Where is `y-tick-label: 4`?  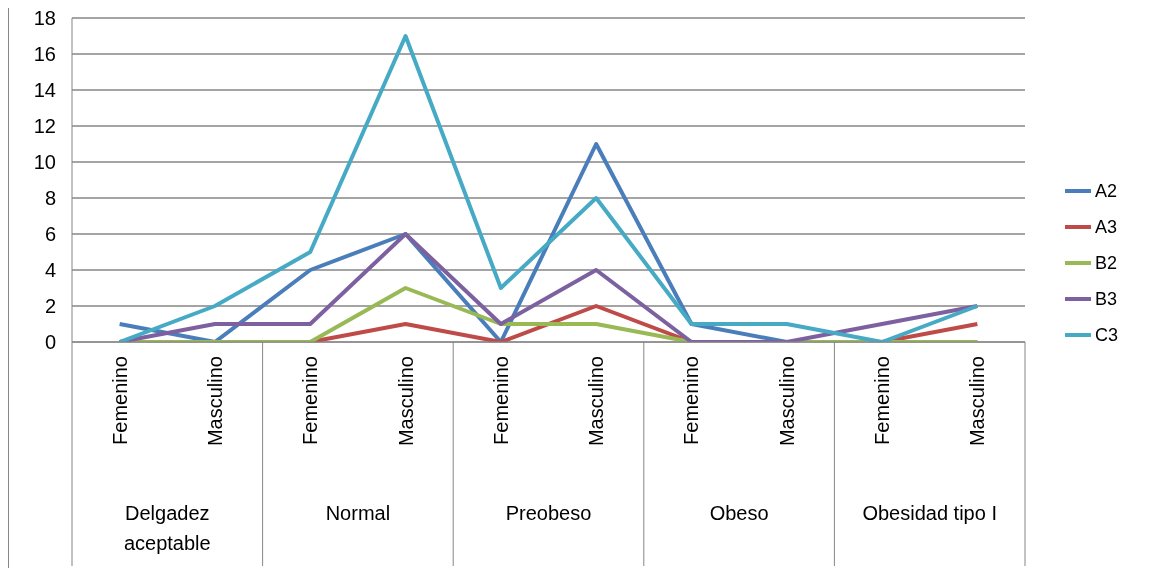
y-tick-label: 4 is located at coordinates (50, 270).